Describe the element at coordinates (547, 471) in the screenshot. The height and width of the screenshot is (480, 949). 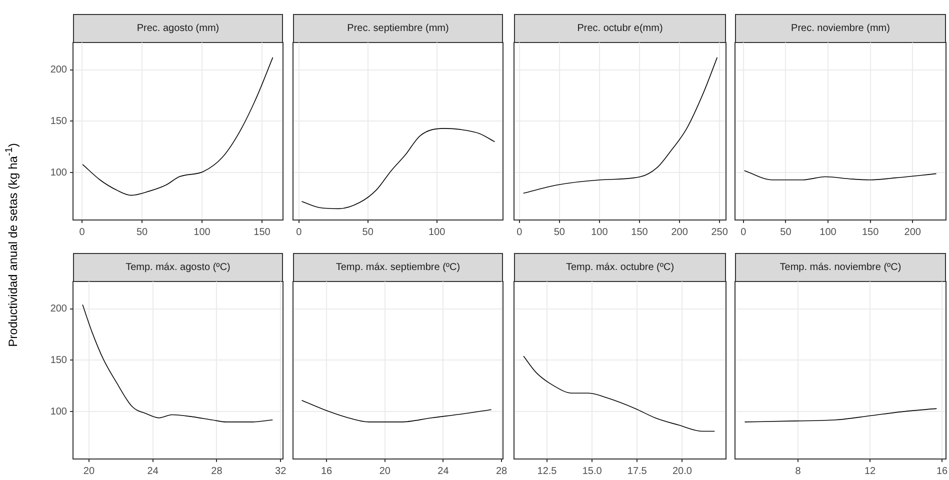
I see `x-tick-label: 12.5` at that location.